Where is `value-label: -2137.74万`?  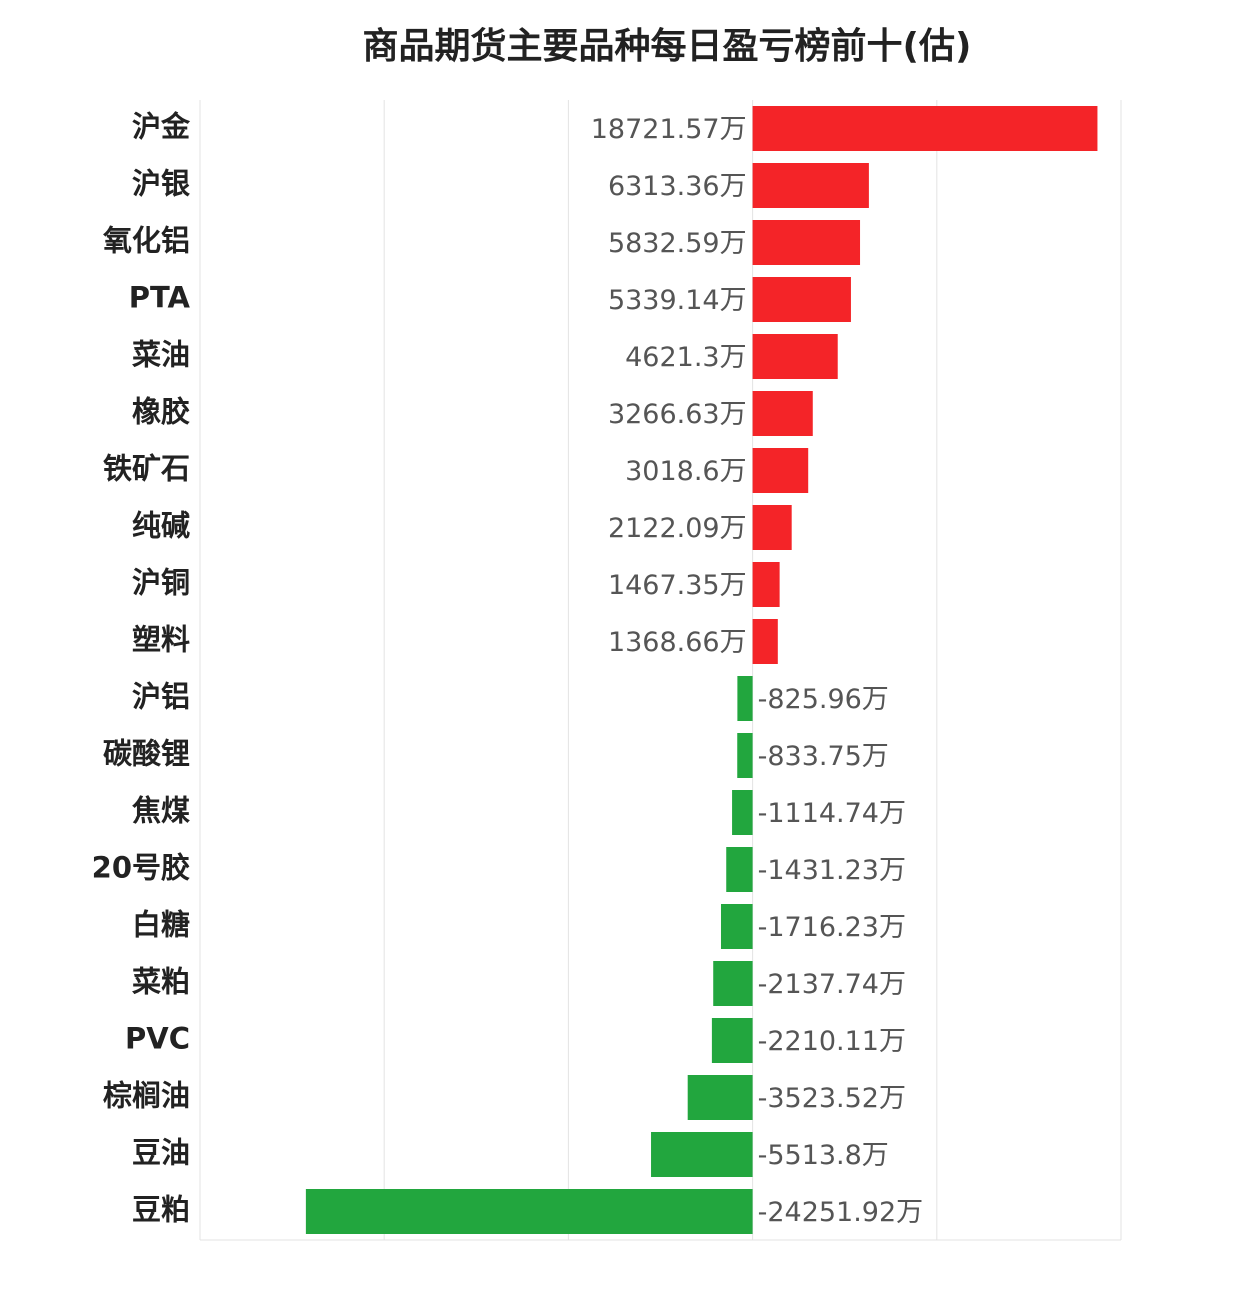
value-label: -2137.74万 is located at coordinates (832, 984).